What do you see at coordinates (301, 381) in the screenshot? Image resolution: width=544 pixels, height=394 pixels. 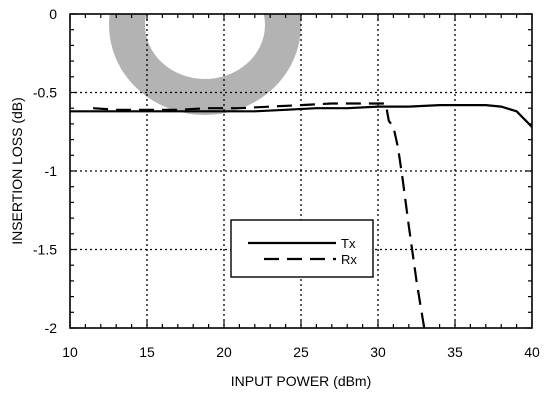 I see `x-axis-title: INPUT POWER (dBm)` at bounding box center [301, 381].